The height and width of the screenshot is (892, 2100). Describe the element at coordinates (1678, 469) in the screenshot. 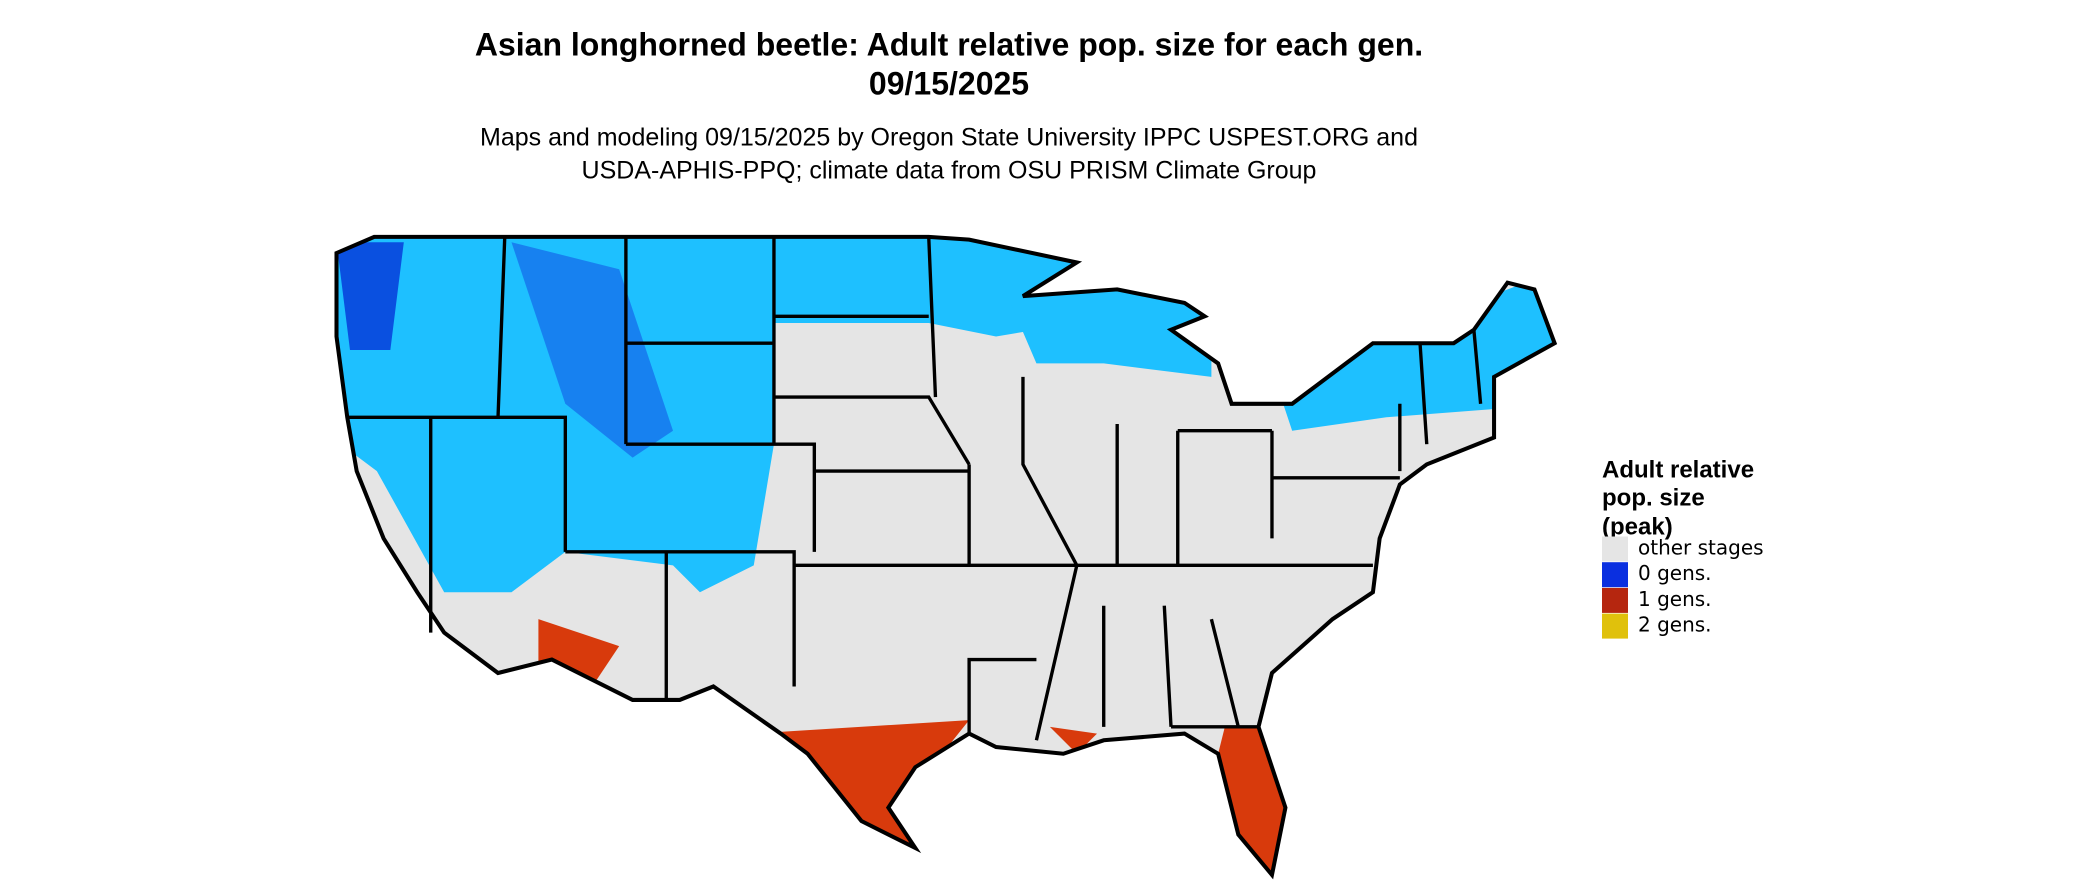

I see `legend-title: Adult relative` at that location.